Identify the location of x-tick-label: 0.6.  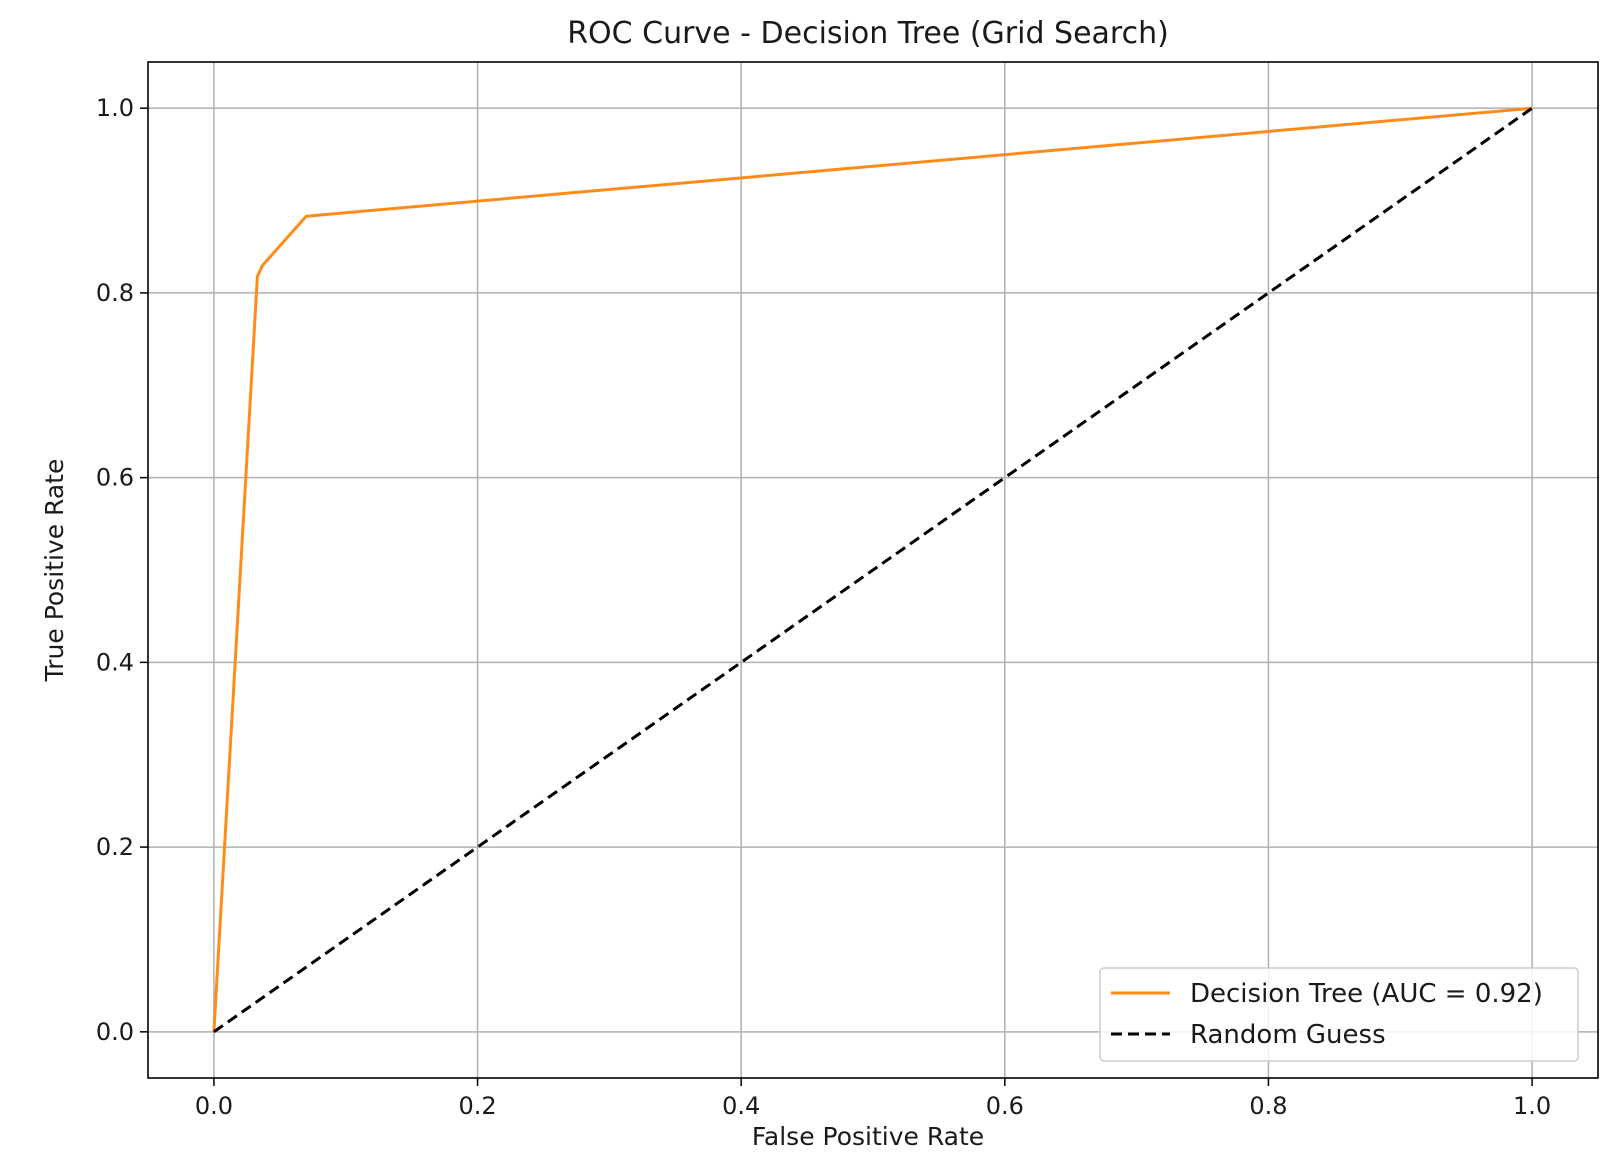
(1005, 1106).